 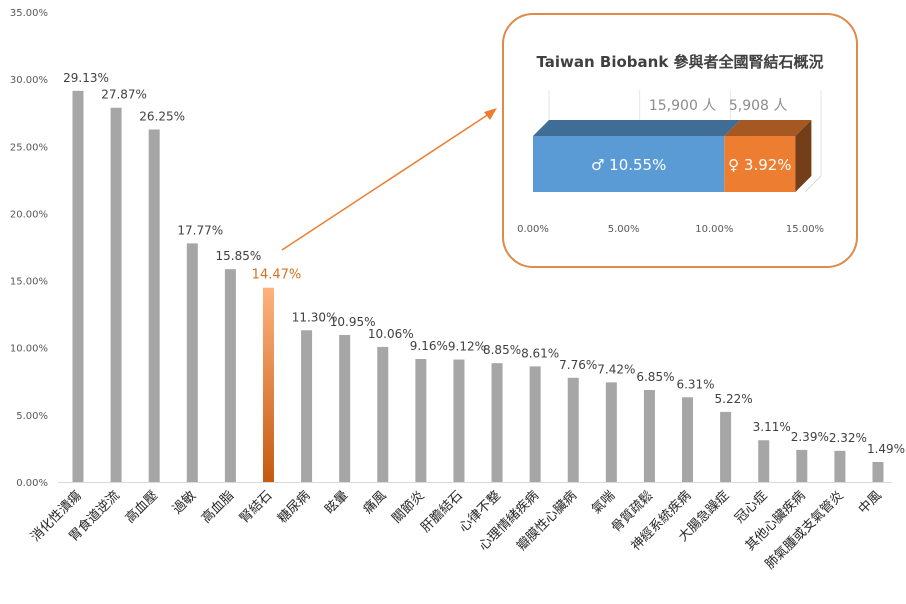 What do you see at coordinates (695, 384) in the screenshot?
I see `data-label: 6.31%` at bounding box center [695, 384].